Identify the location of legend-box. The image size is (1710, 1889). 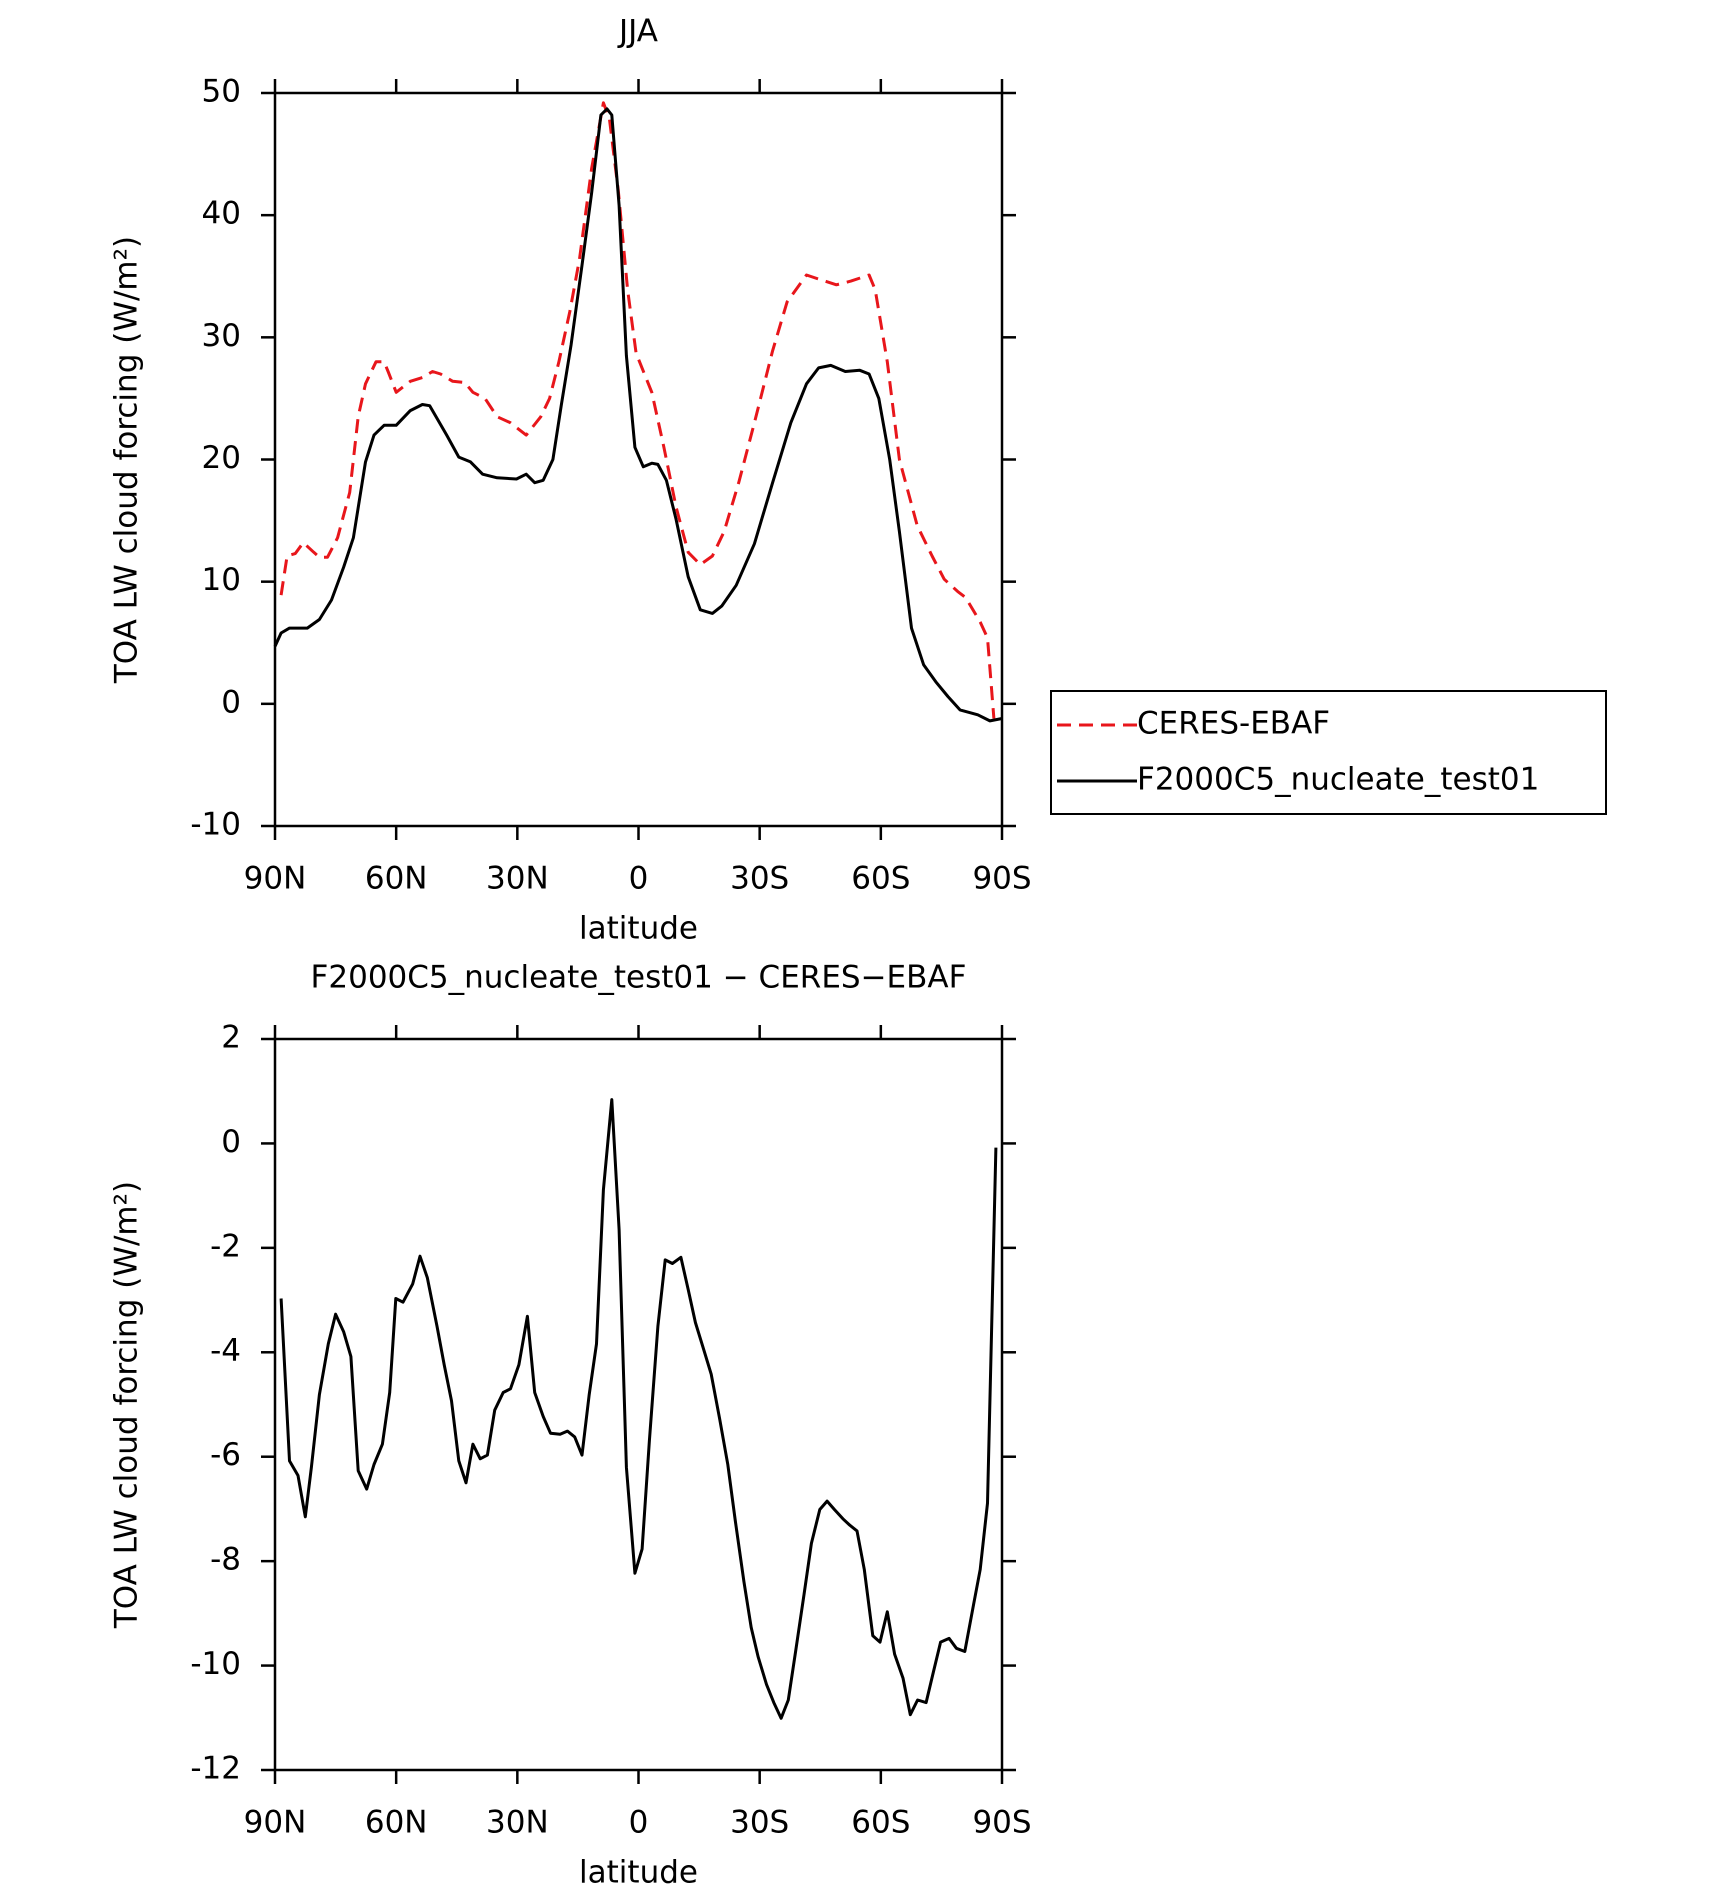
(1328, 752).